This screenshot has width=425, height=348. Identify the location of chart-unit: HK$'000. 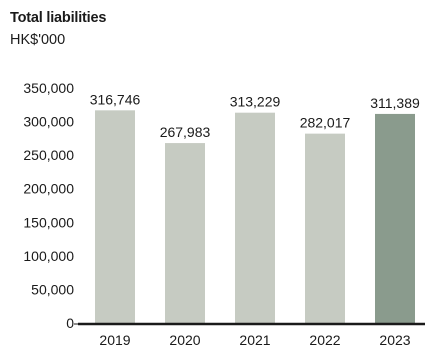
(38, 40).